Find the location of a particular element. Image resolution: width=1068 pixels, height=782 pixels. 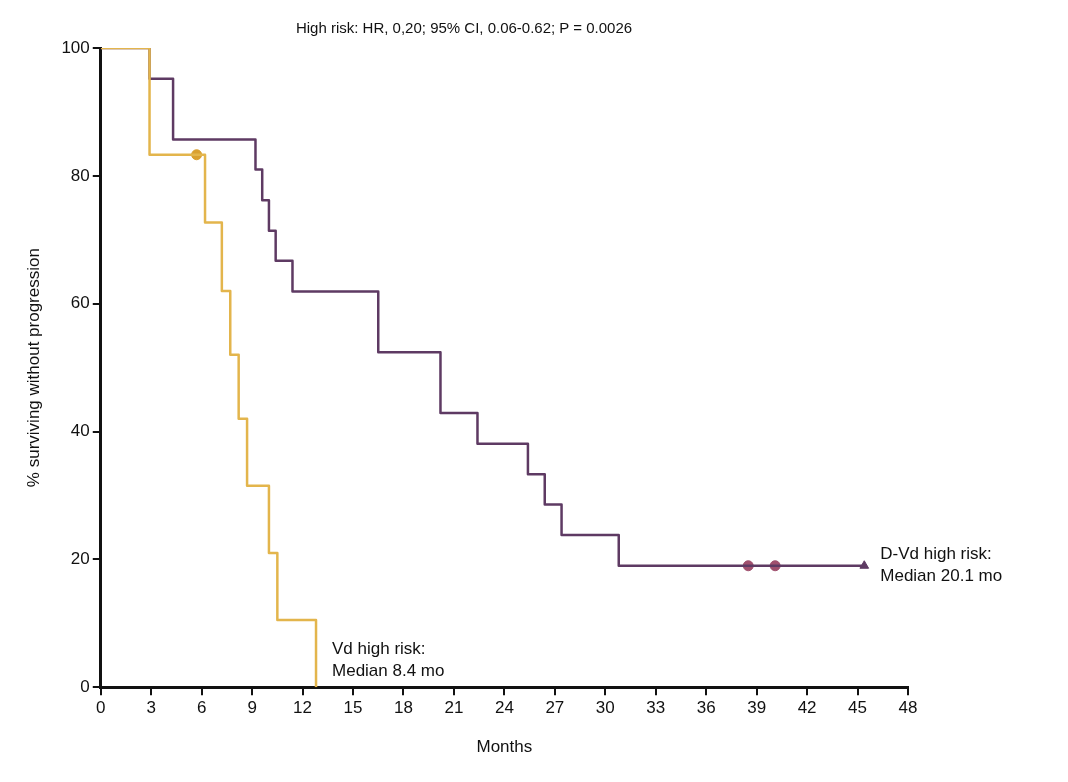

x-tick-label: 6 is located at coordinates (201, 708).